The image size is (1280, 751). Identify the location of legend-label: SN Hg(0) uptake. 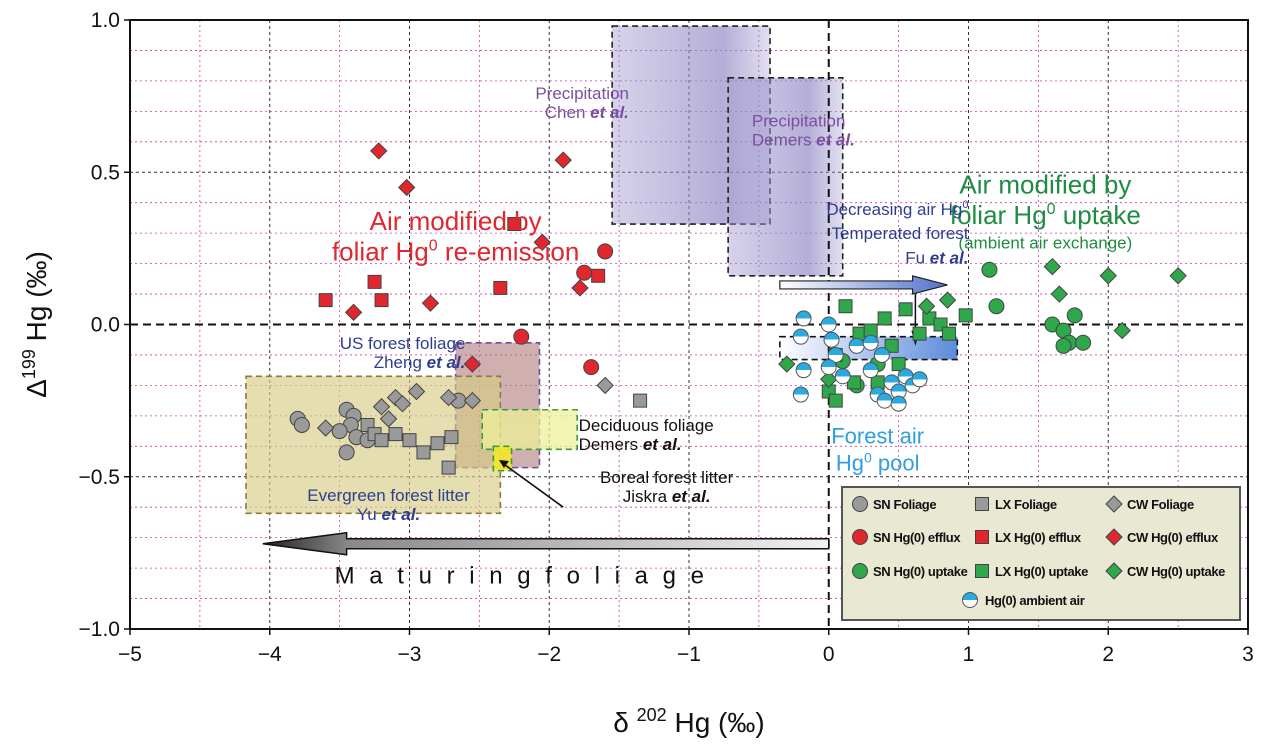
(920, 571).